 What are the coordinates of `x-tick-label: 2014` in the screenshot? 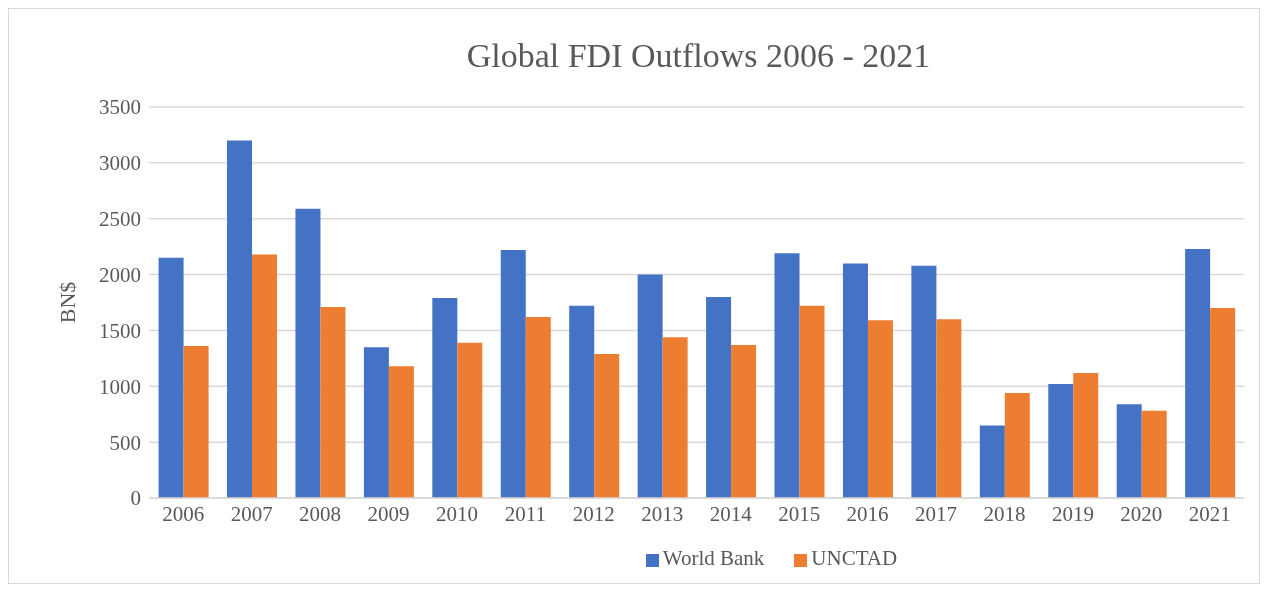 It's located at (731, 513).